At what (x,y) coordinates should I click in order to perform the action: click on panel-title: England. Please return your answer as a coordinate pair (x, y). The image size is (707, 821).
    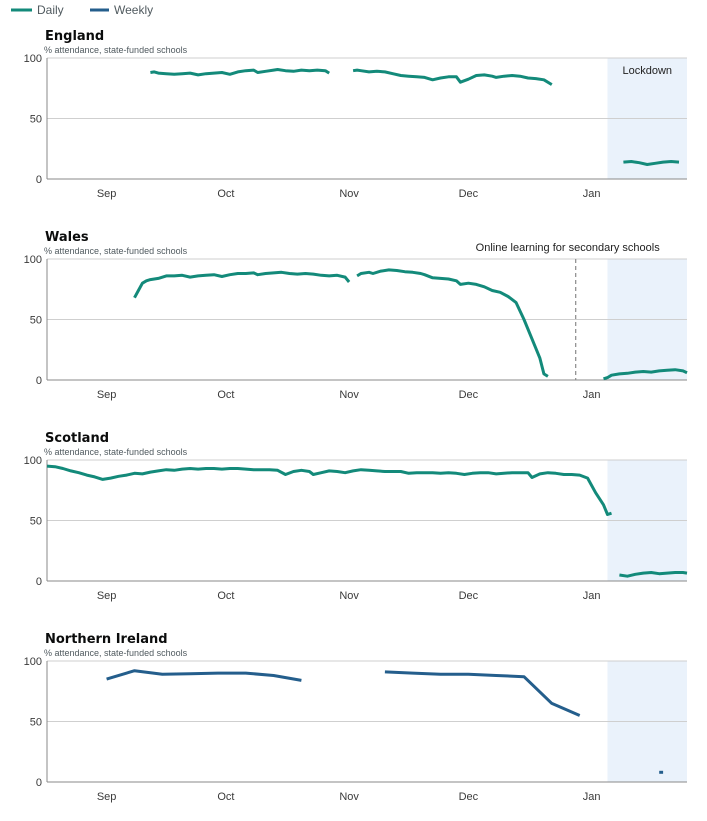
    Looking at the image, I should click on (74, 36).